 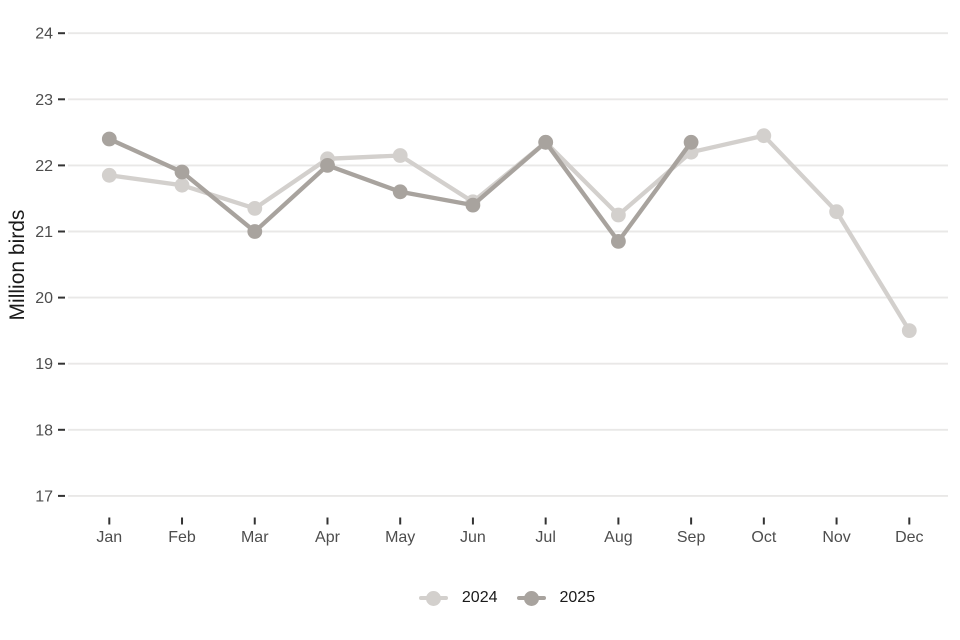 I want to click on x-tick-label-mar: Mar, so click(x=255, y=537).